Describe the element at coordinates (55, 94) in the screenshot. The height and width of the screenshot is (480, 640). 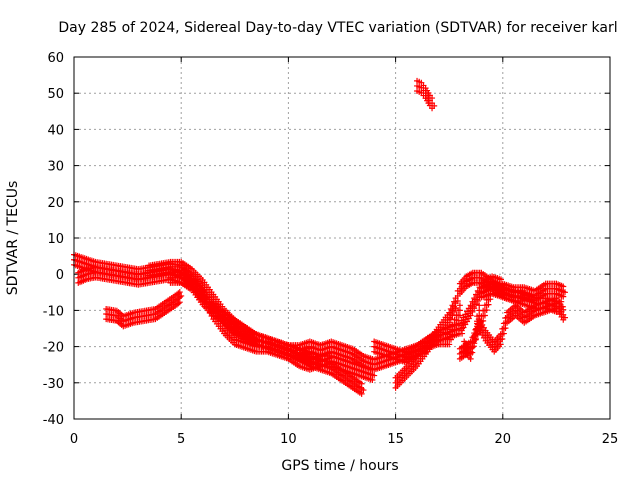
I see `y-tick-label: 50` at that location.